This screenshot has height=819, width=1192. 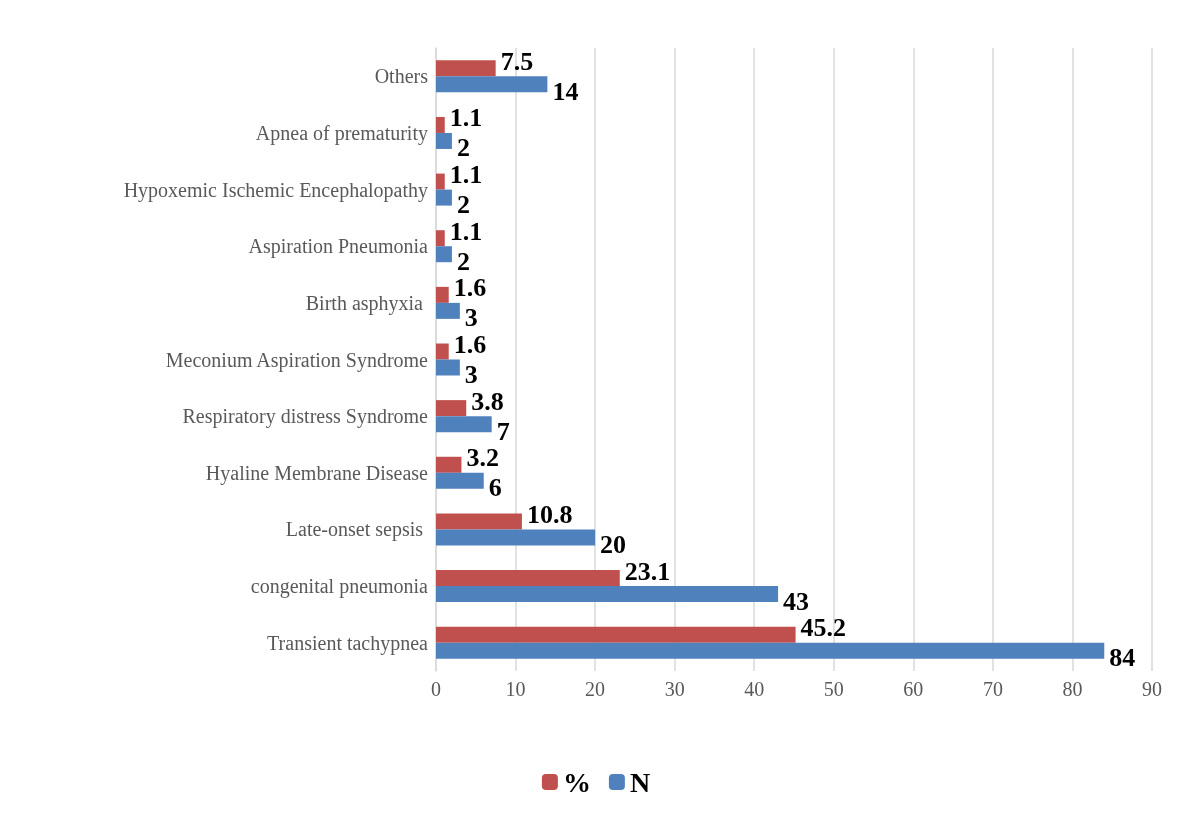 What do you see at coordinates (613, 544) in the screenshot?
I see `data-label: 20` at bounding box center [613, 544].